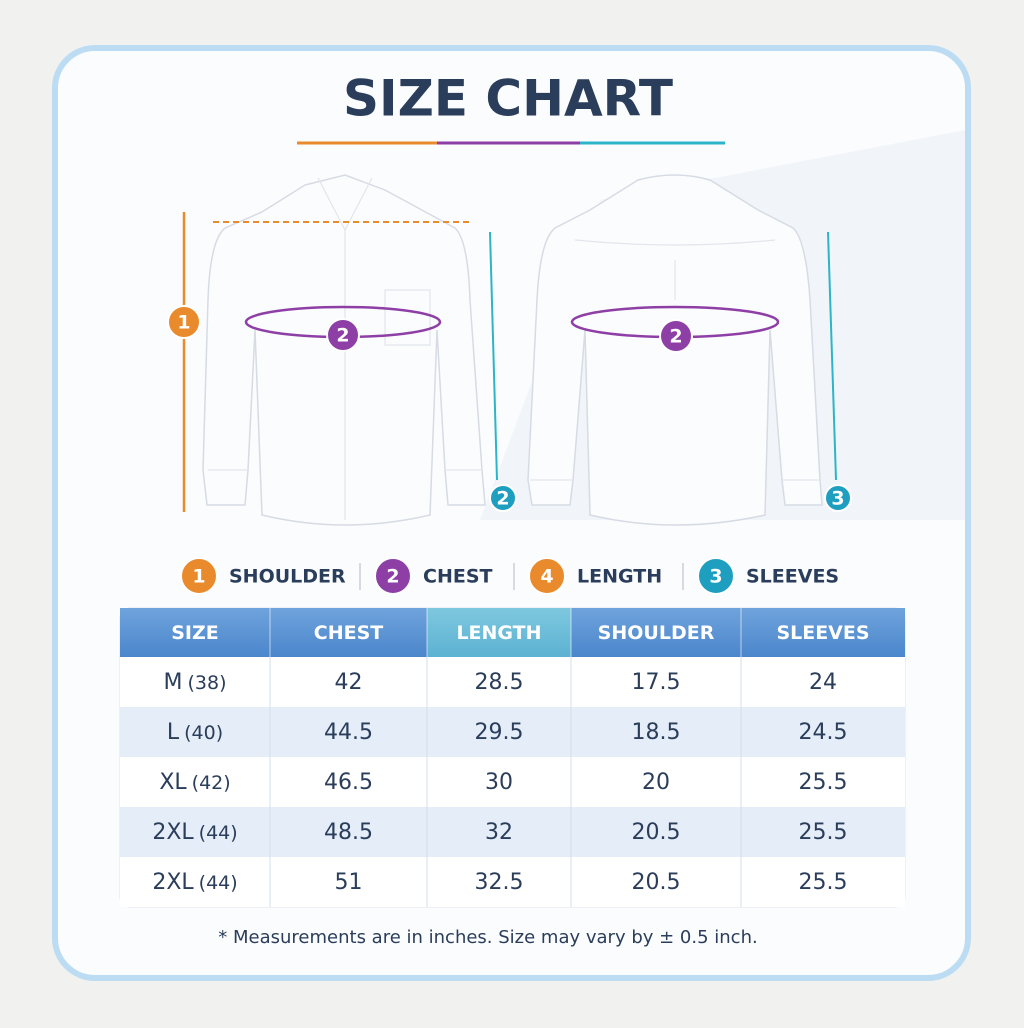 Image resolution: width=1024 pixels, height=1028 pixels. I want to click on value-cell: 20, so click(656, 782).